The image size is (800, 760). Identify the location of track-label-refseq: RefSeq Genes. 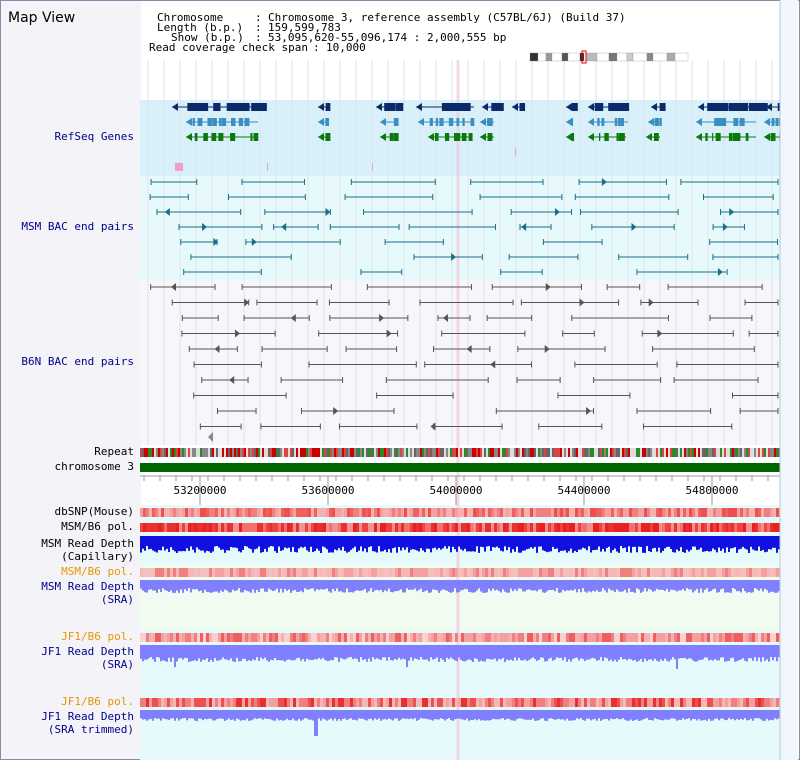
(94, 136).